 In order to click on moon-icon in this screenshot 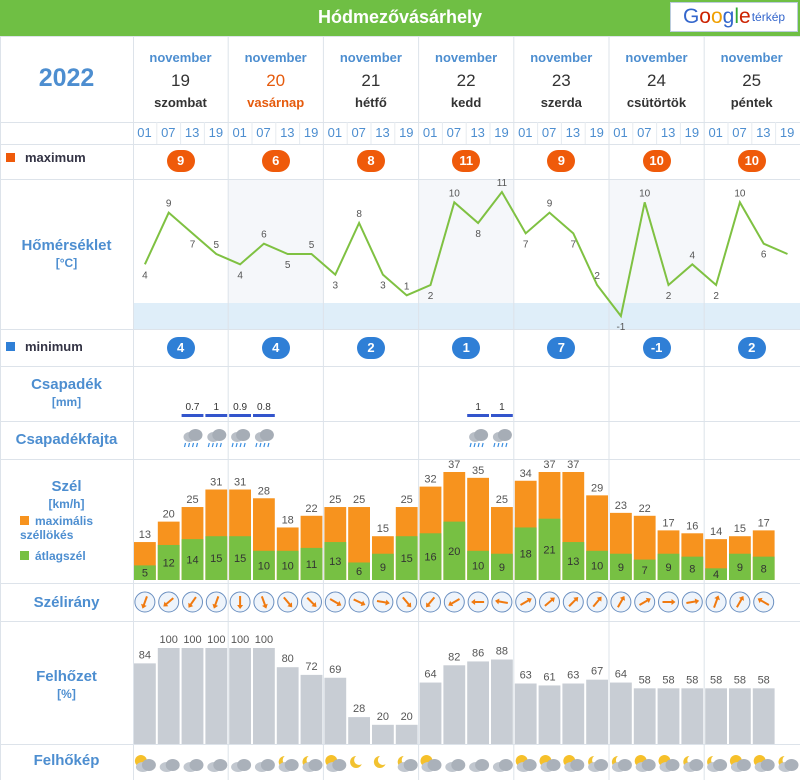, I will do `click(380, 761)`.